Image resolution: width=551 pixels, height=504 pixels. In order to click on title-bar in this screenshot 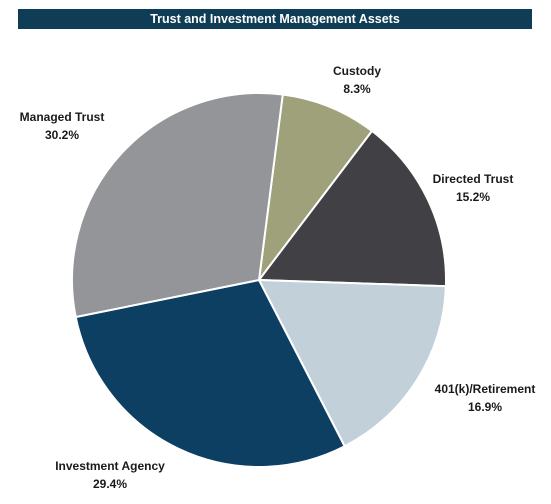, I will do `click(275, 19)`.